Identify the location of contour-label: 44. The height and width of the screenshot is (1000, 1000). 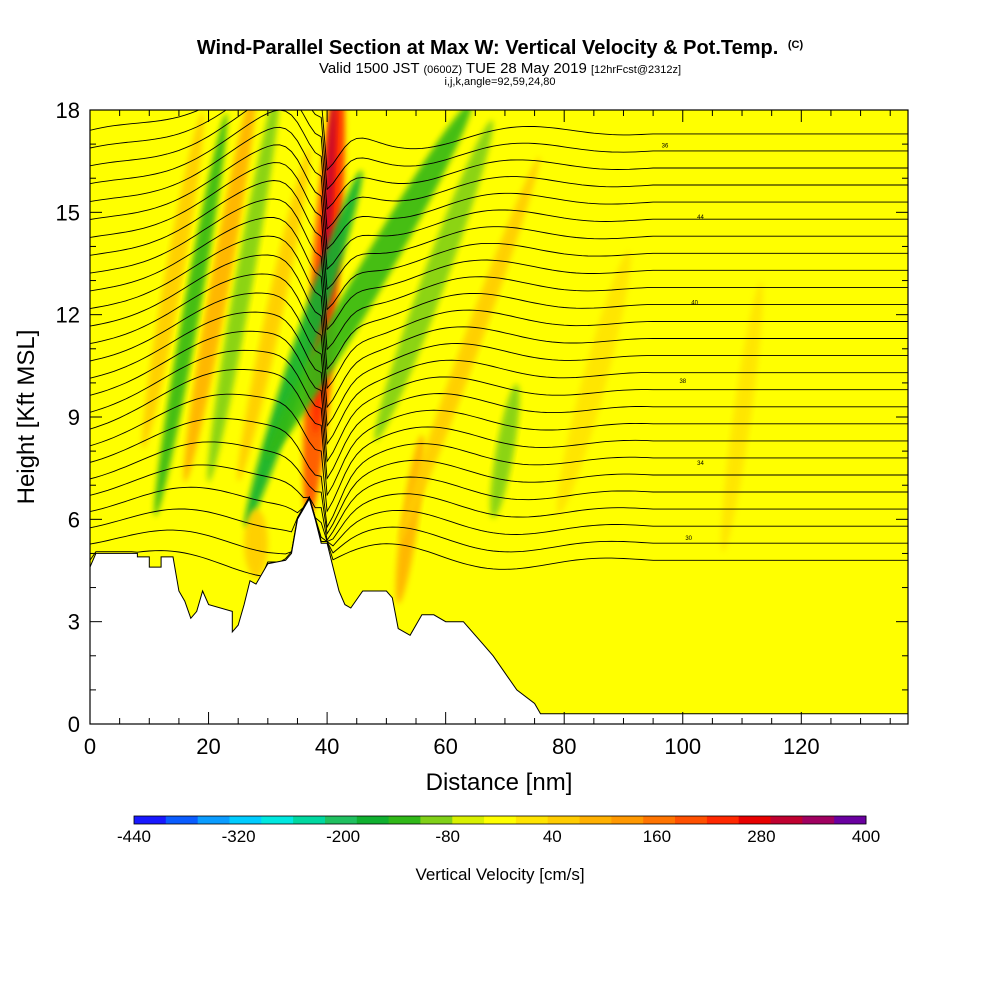
(700, 218).